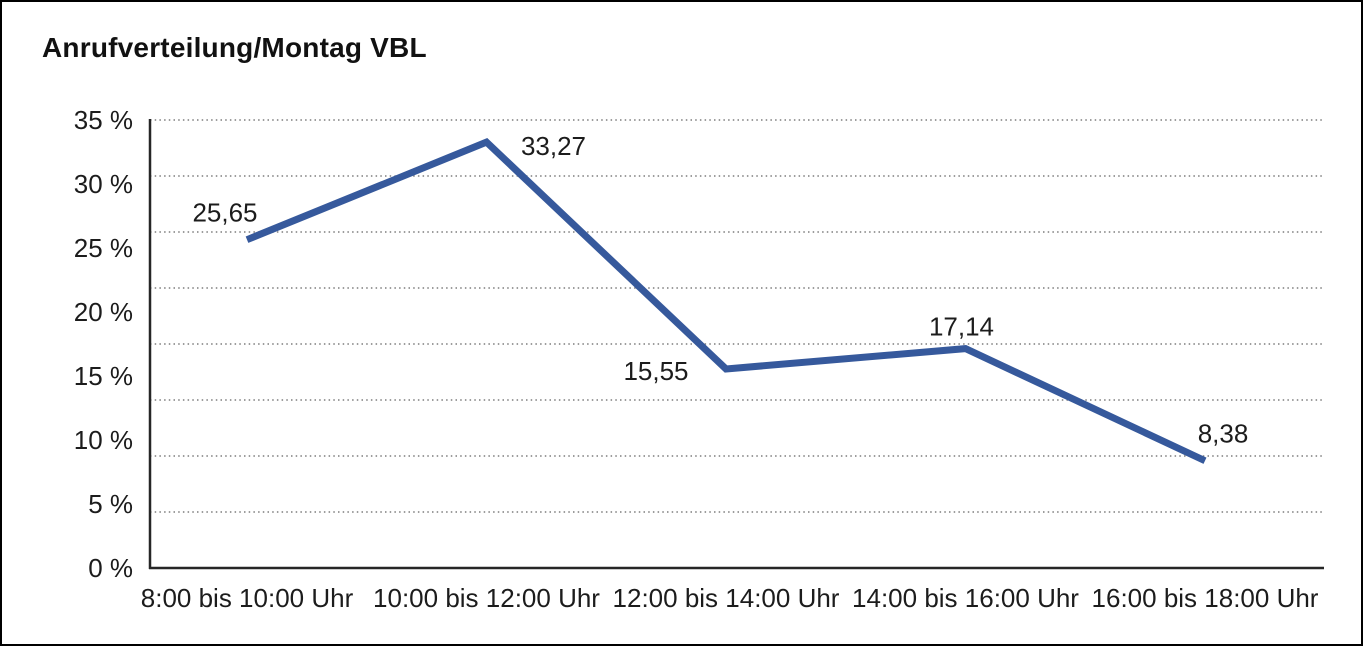 This screenshot has height=646, width=1363. What do you see at coordinates (1205, 598) in the screenshot?
I see `x-tick-label: 16:00 bis 18:00 Uhr` at bounding box center [1205, 598].